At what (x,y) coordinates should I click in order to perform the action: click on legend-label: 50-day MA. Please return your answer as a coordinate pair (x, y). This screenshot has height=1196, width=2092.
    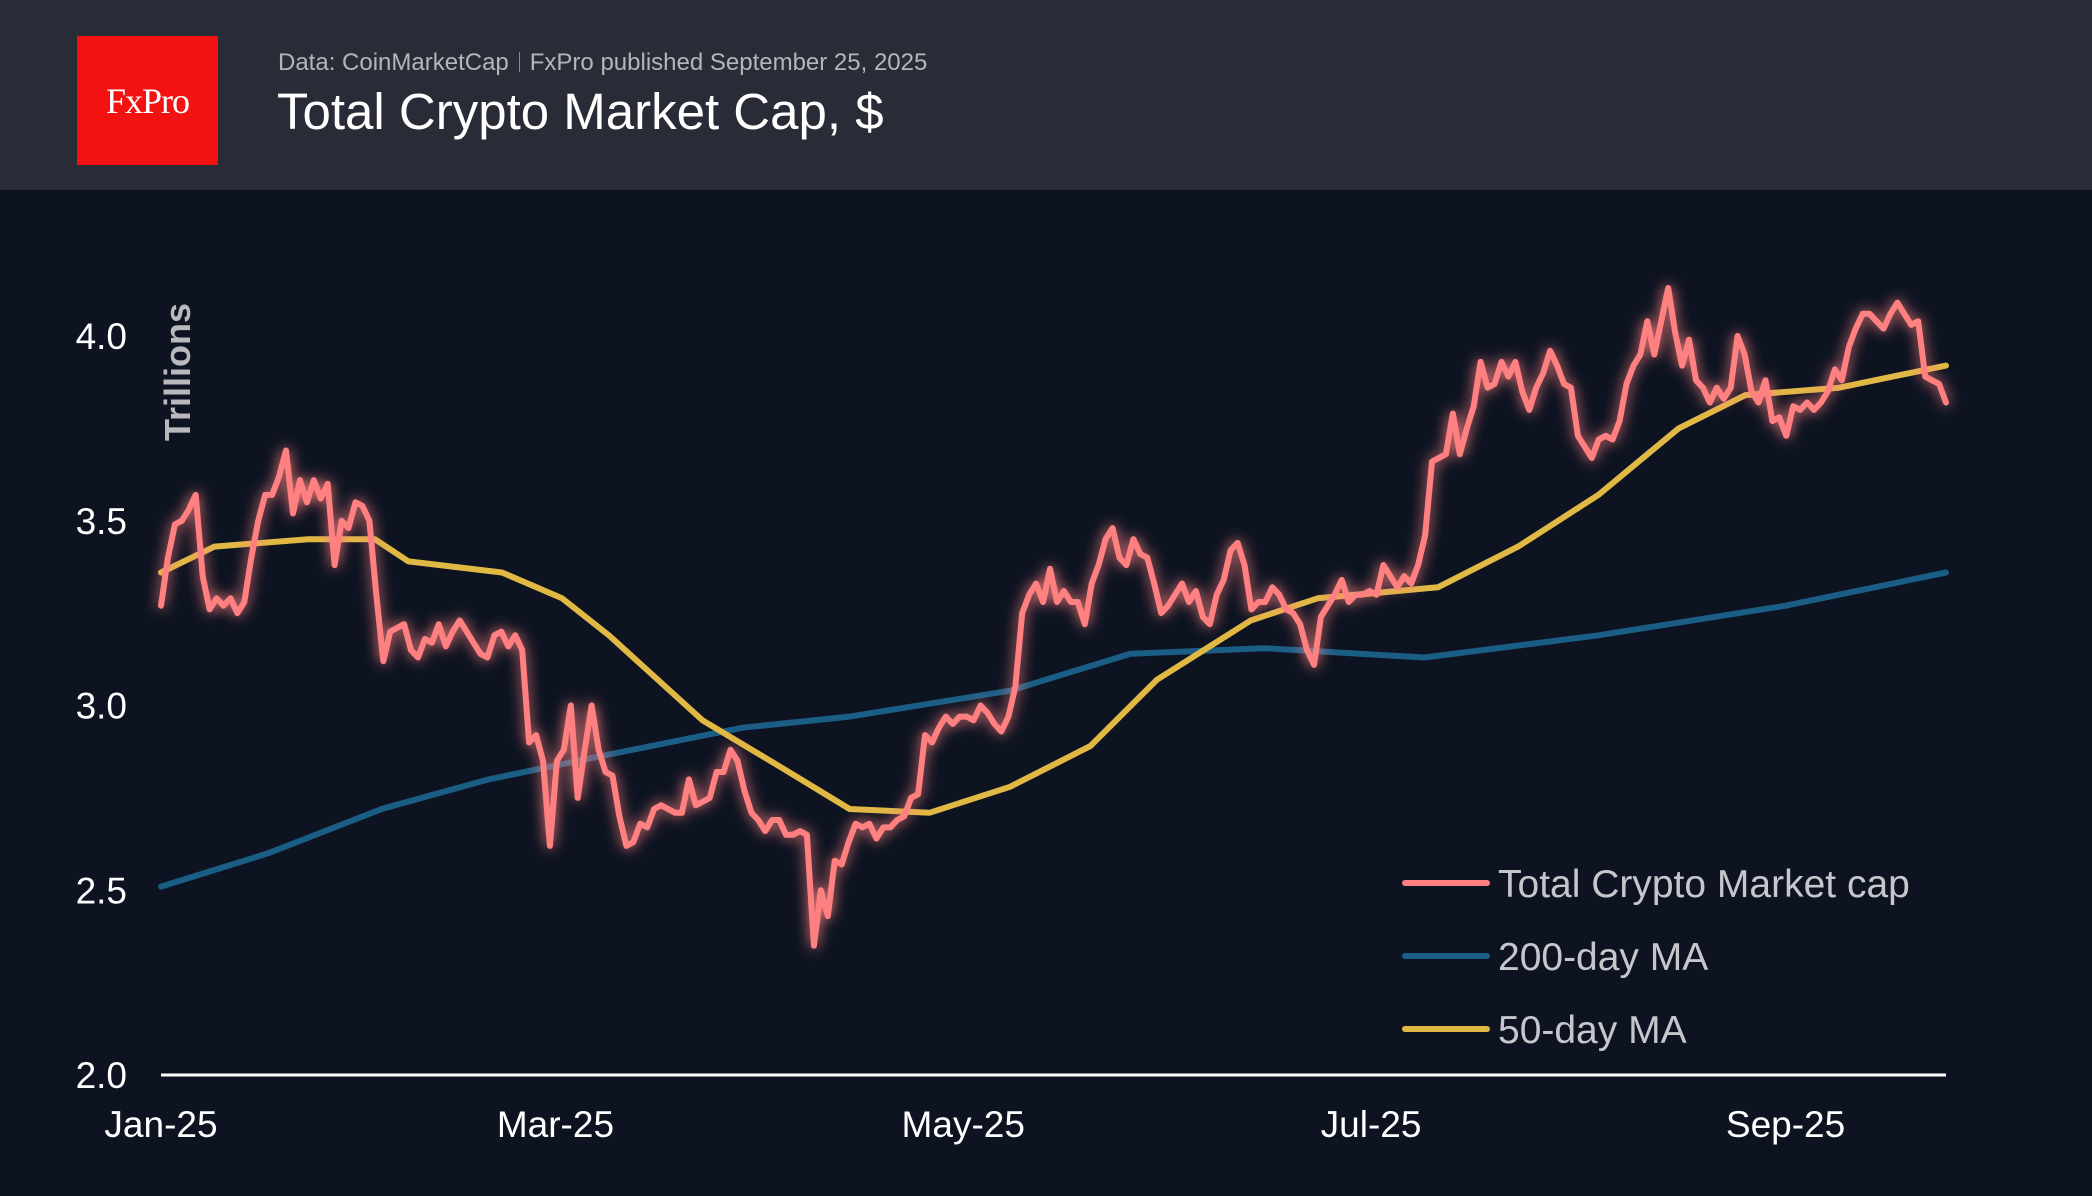
    Looking at the image, I should click on (1592, 1030).